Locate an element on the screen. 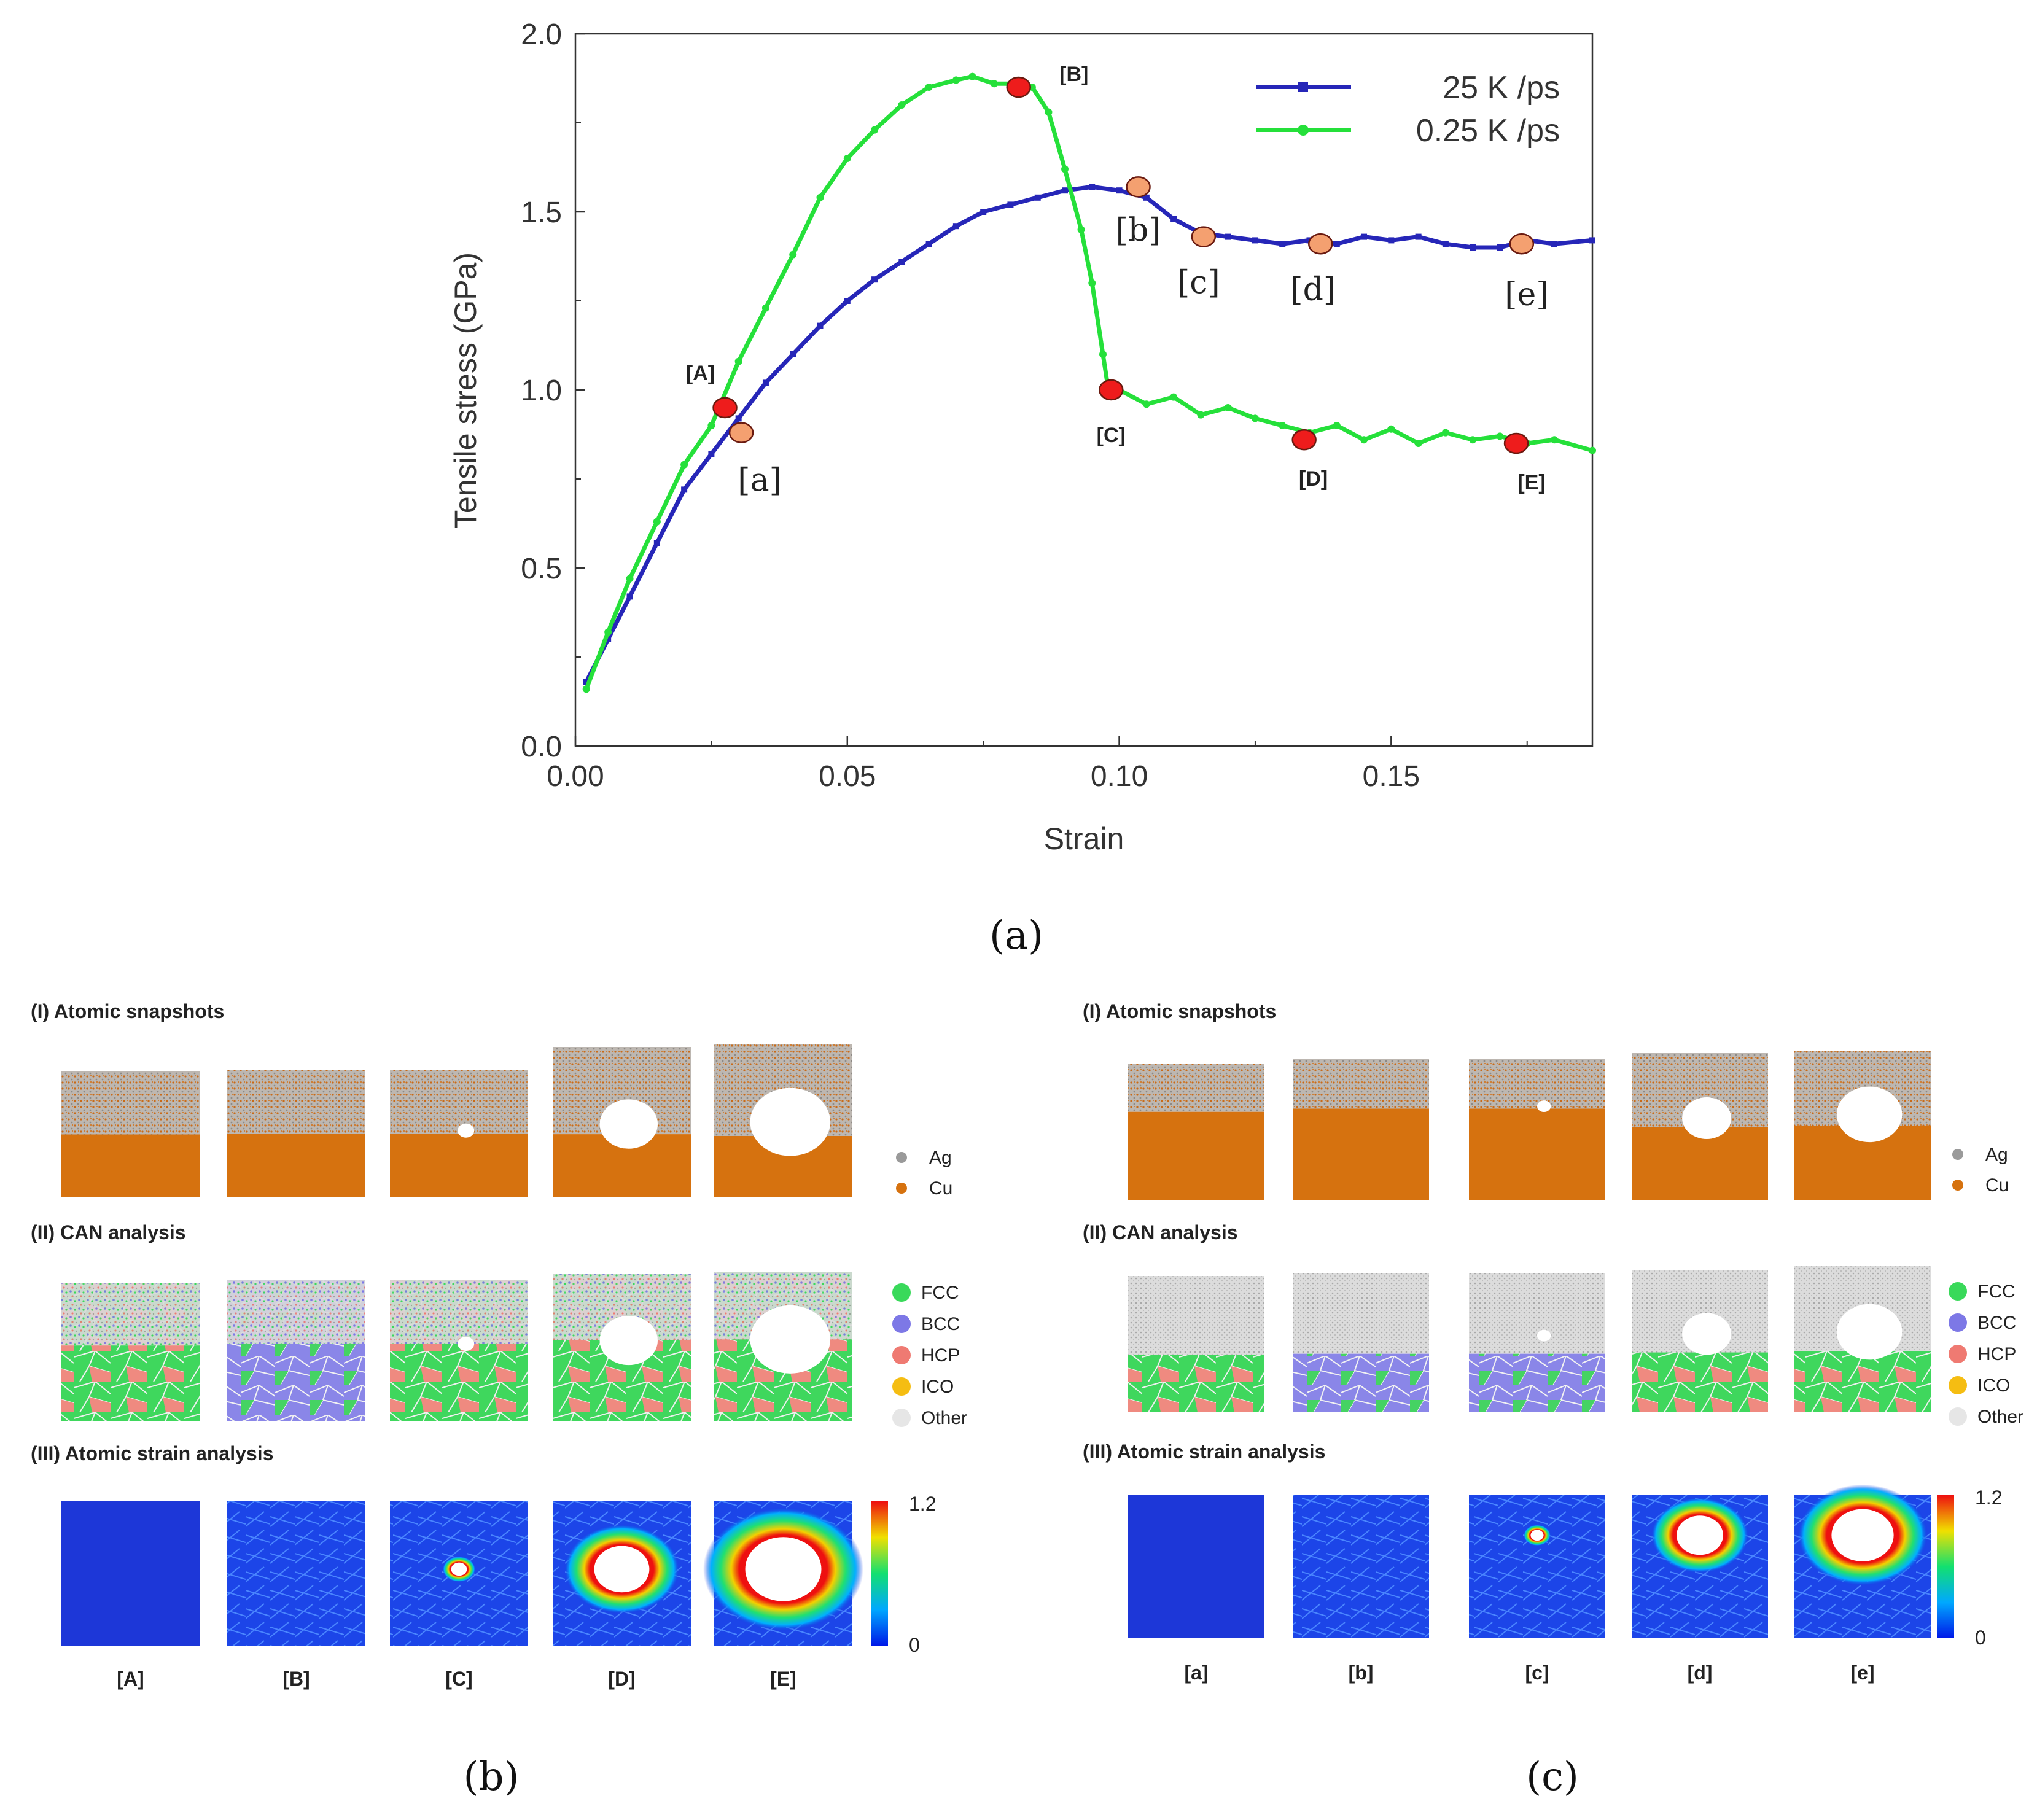 This screenshot has height=1820, width=2037. ico-legend-label: ICO is located at coordinates (937, 1387).